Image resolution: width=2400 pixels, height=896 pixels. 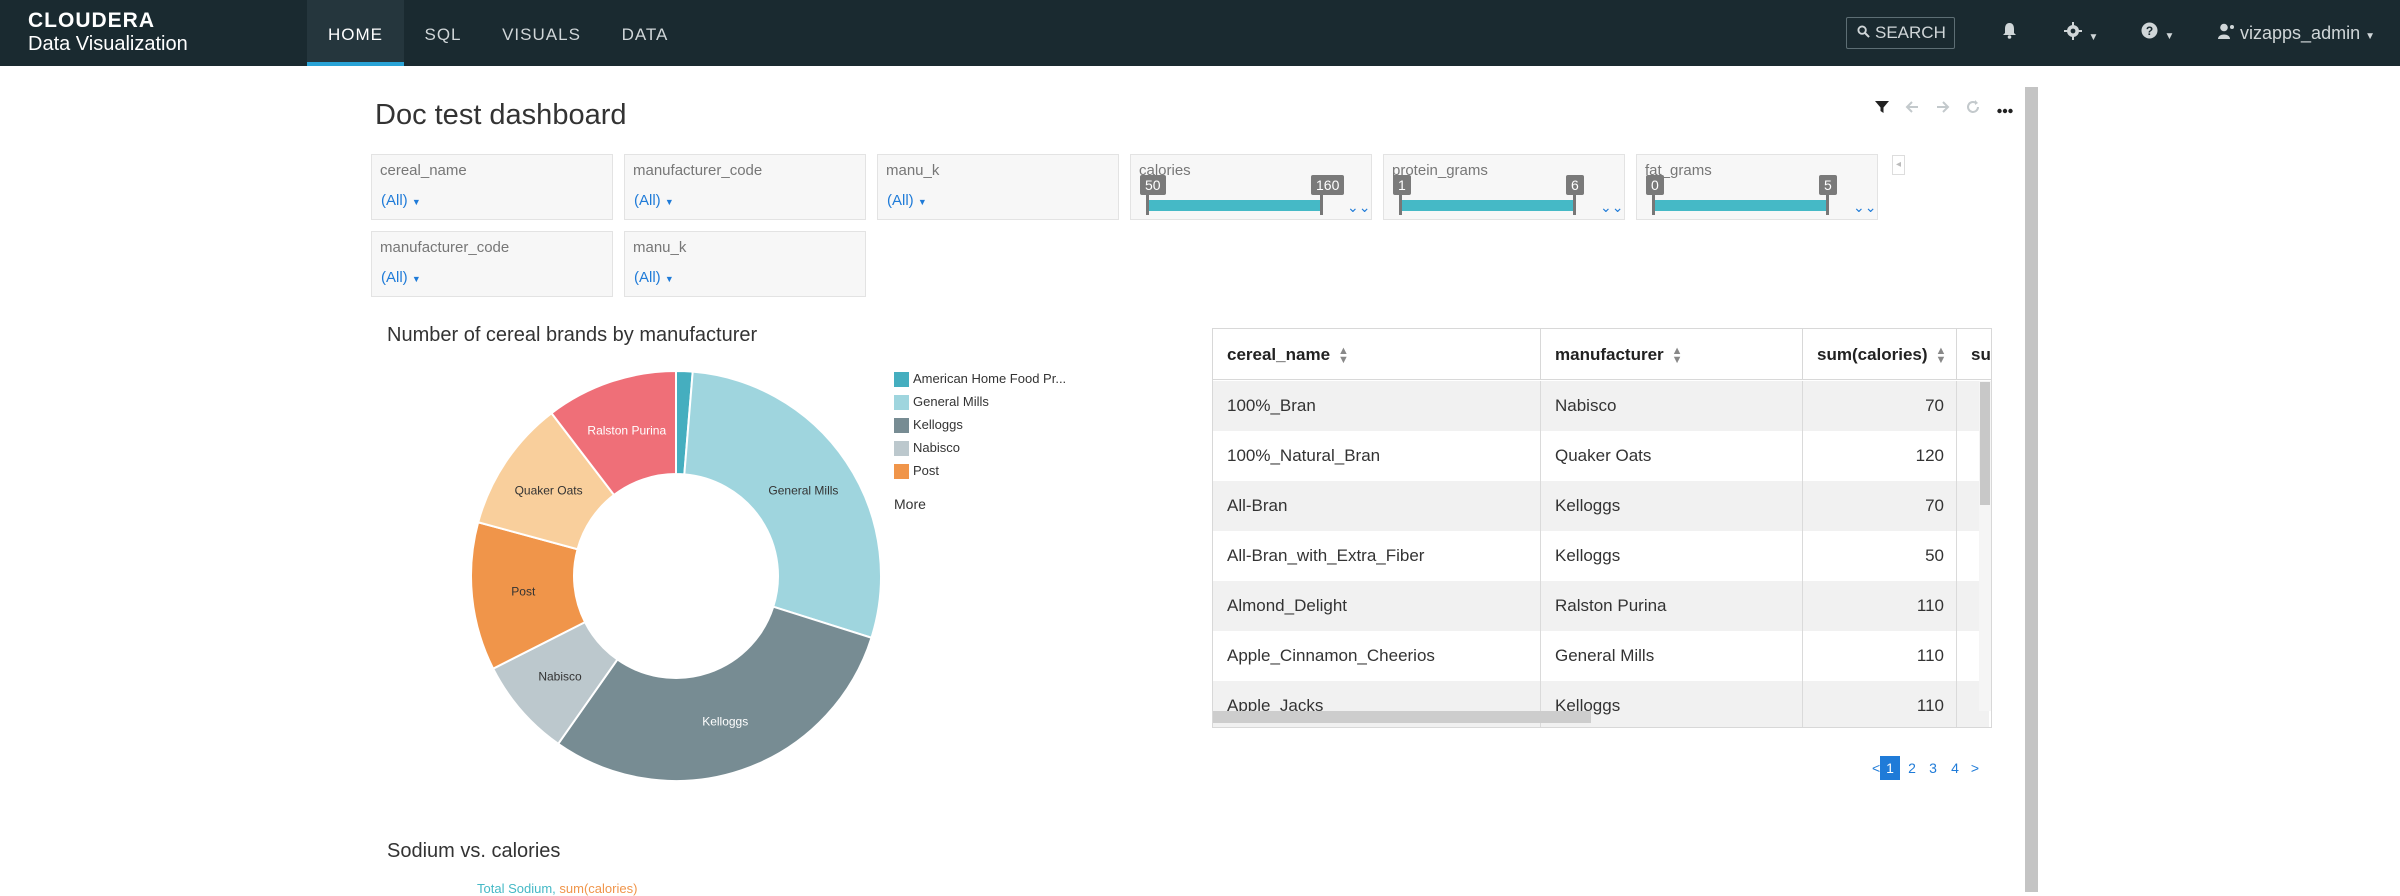 What do you see at coordinates (443, 34) in the screenshot?
I see `nav-tab-sql: SQL` at bounding box center [443, 34].